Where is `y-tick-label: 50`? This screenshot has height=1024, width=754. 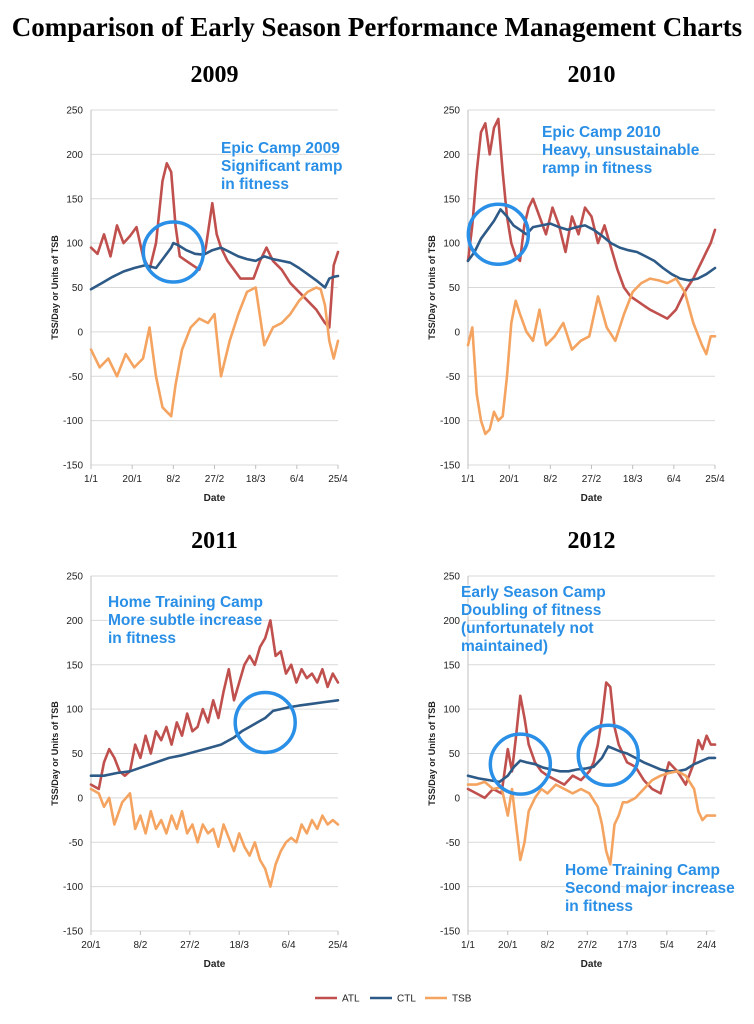 y-tick-label: 50 is located at coordinates (78, 288).